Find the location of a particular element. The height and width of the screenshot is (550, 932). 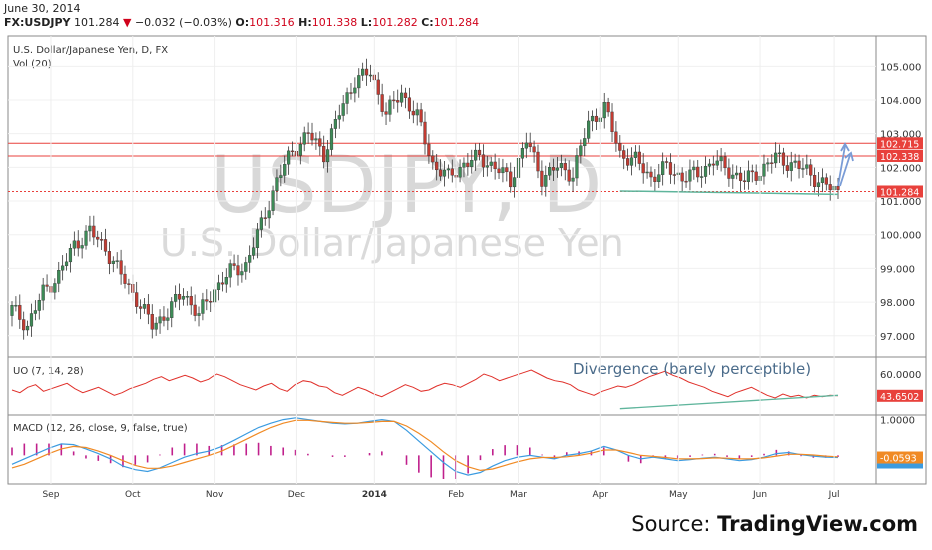

x-tick-label: Jul is located at coordinates (834, 495).